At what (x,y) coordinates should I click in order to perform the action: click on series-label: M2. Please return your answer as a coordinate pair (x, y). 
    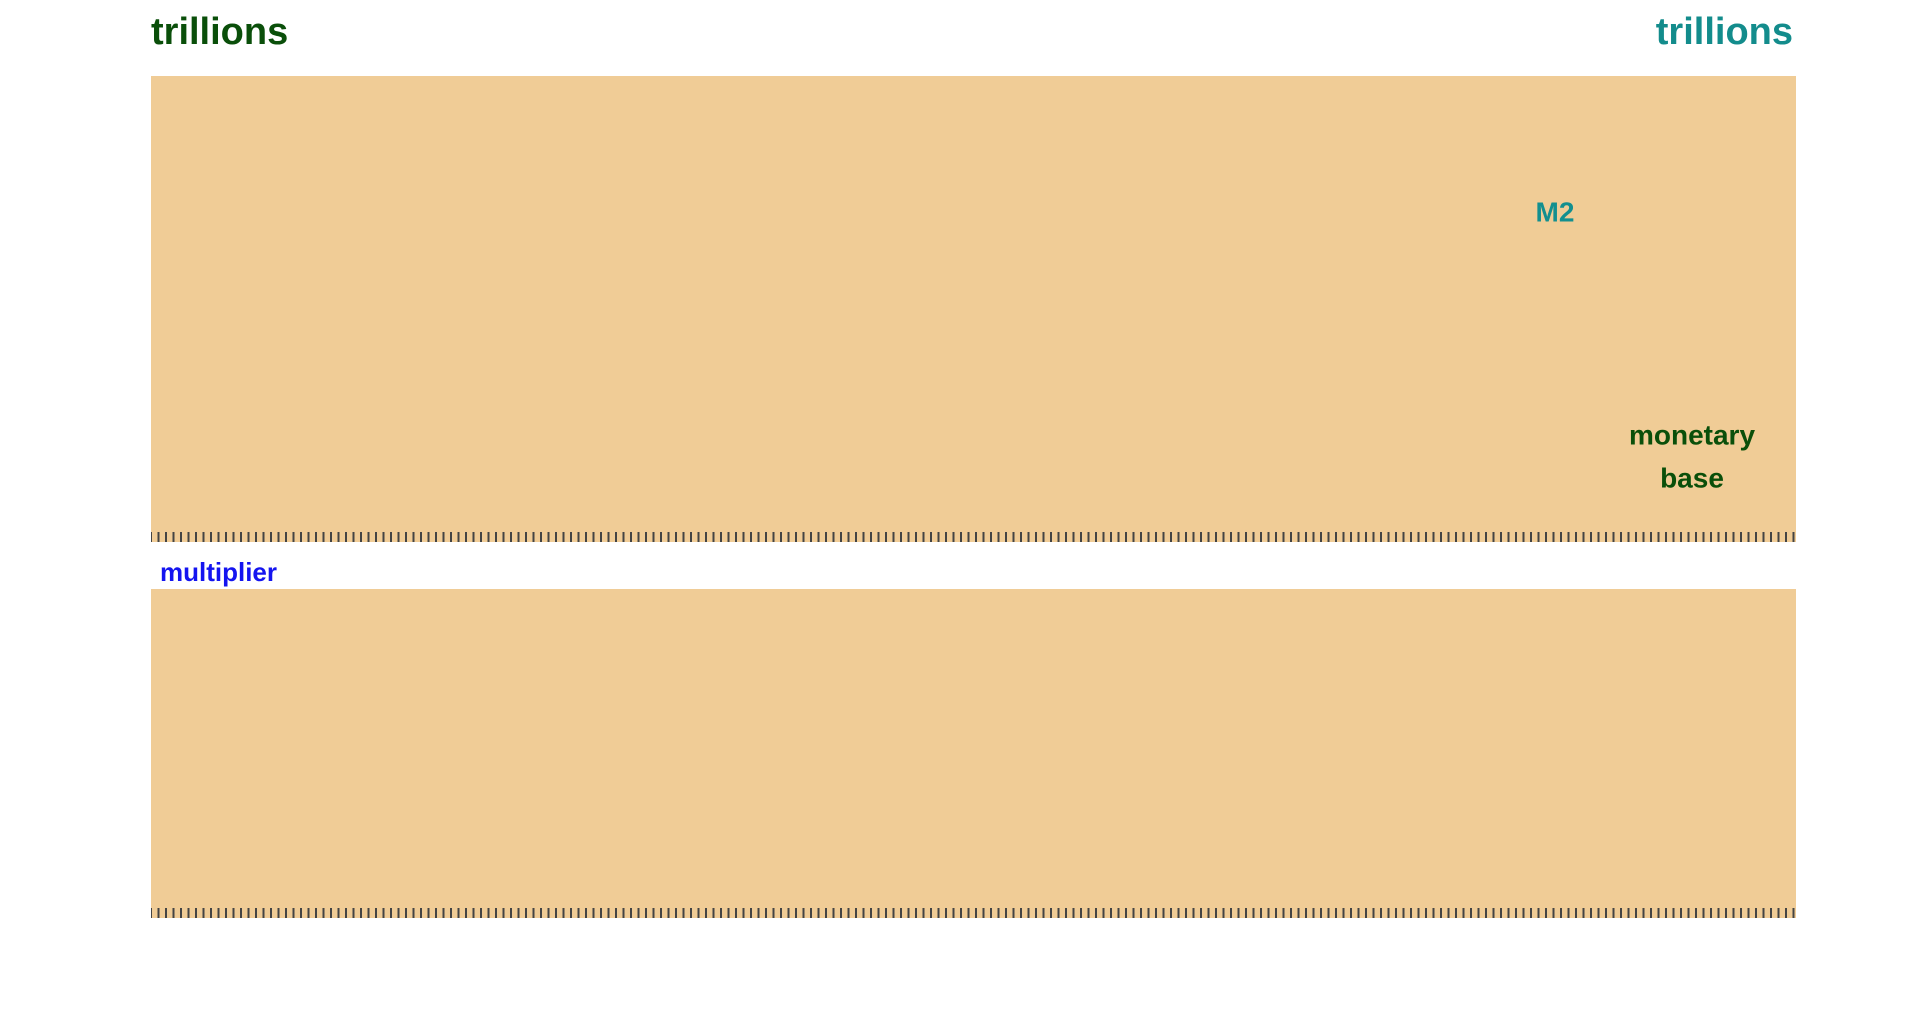
    Looking at the image, I should click on (1555, 211).